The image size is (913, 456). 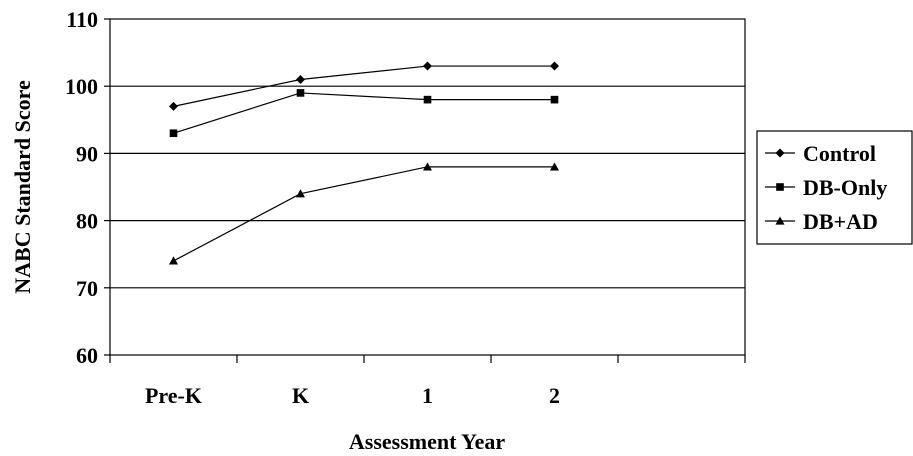 I want to click on legend-items: Control DB-Only DB+AD, so click(x=826, y=187).